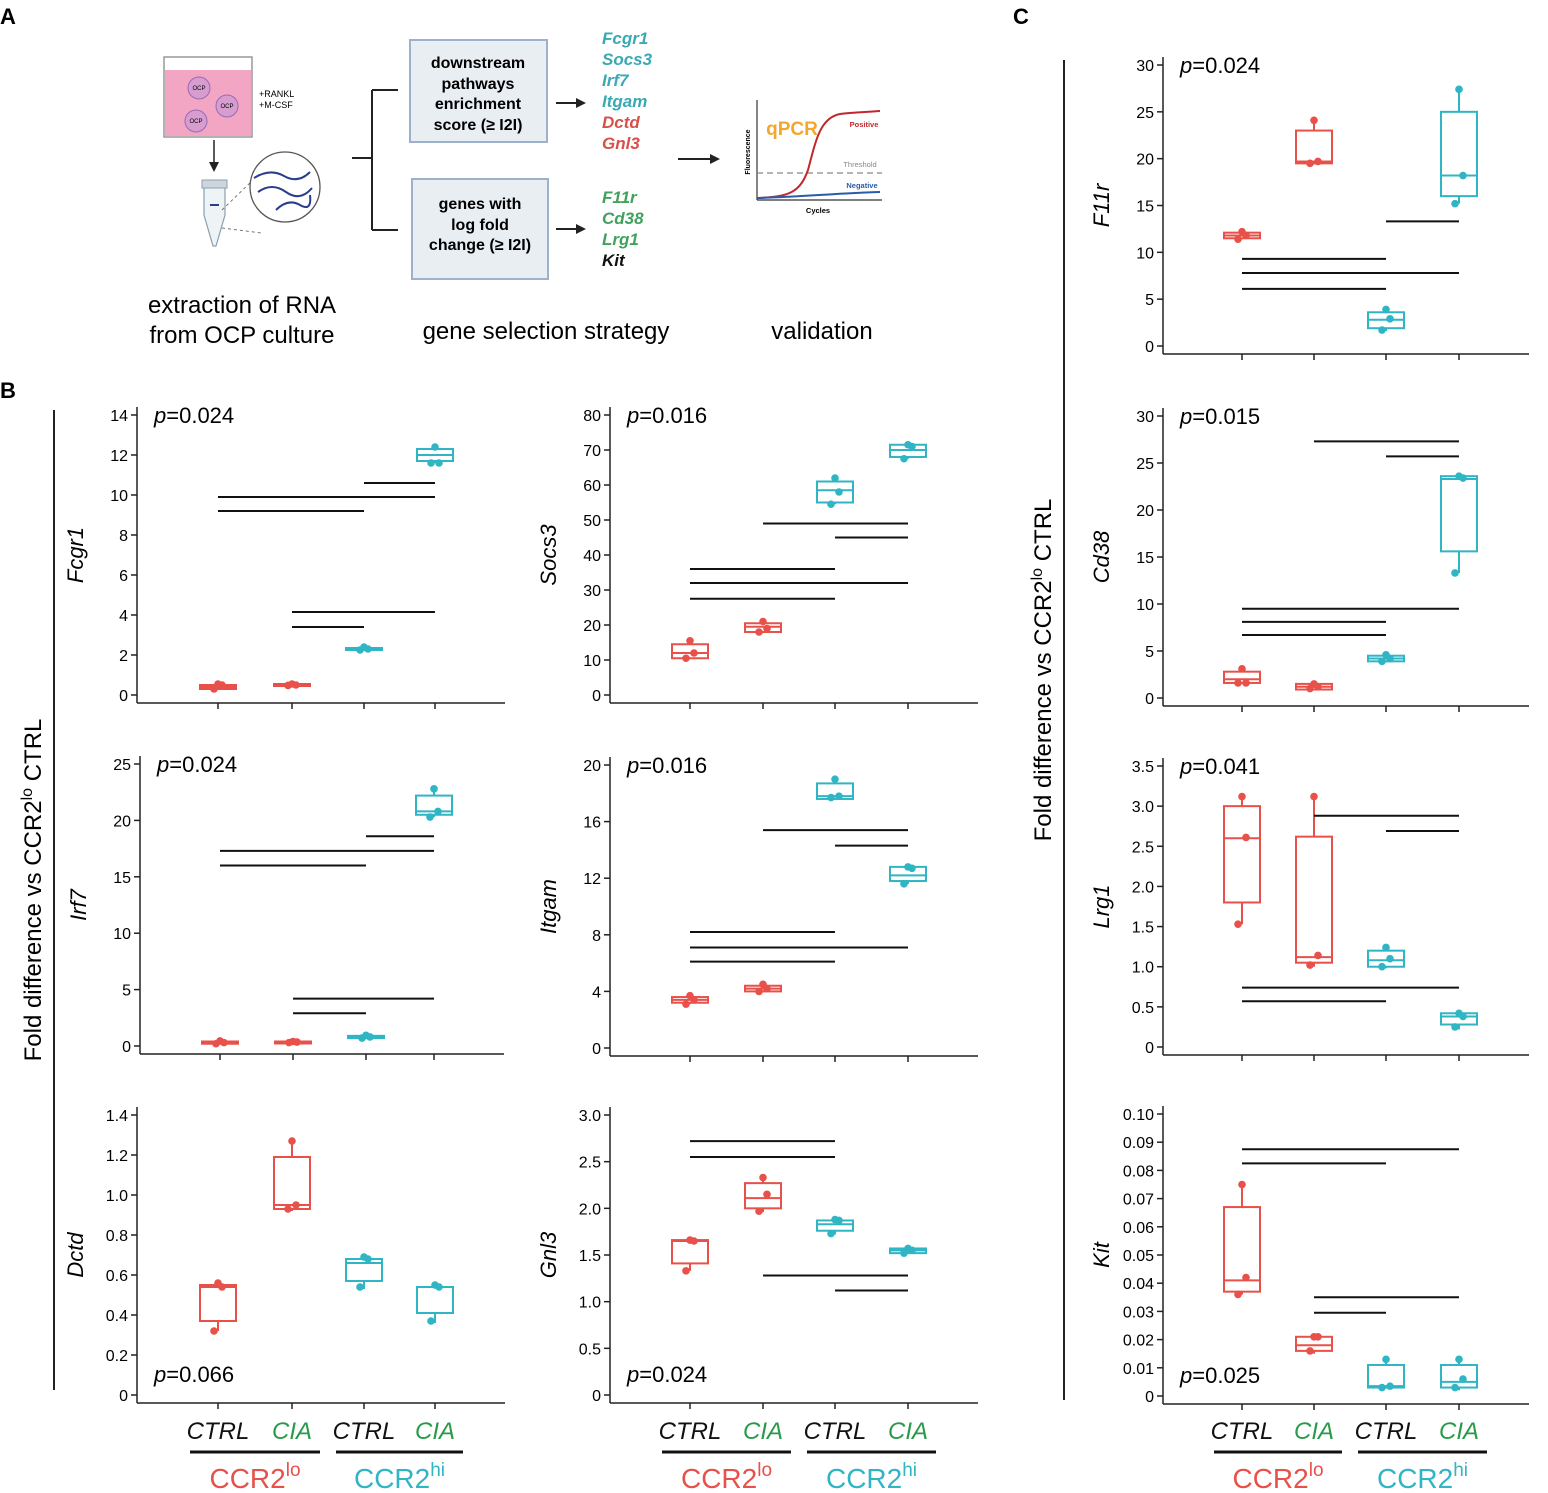  Describe the element at coordinates (75, 1255) in the screenshot. I see `gene-axis-label: Dctd` at that location.